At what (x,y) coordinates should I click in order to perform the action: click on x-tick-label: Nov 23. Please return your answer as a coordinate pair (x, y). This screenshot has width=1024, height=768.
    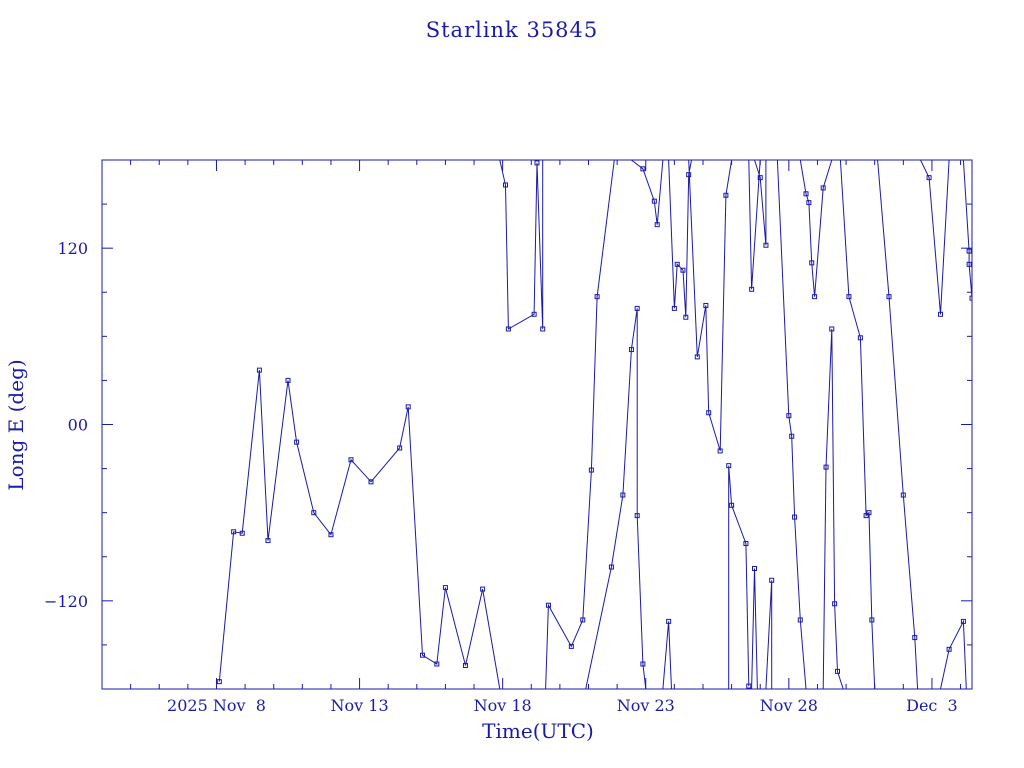
    Looking at the image, I should click on (646, 705).